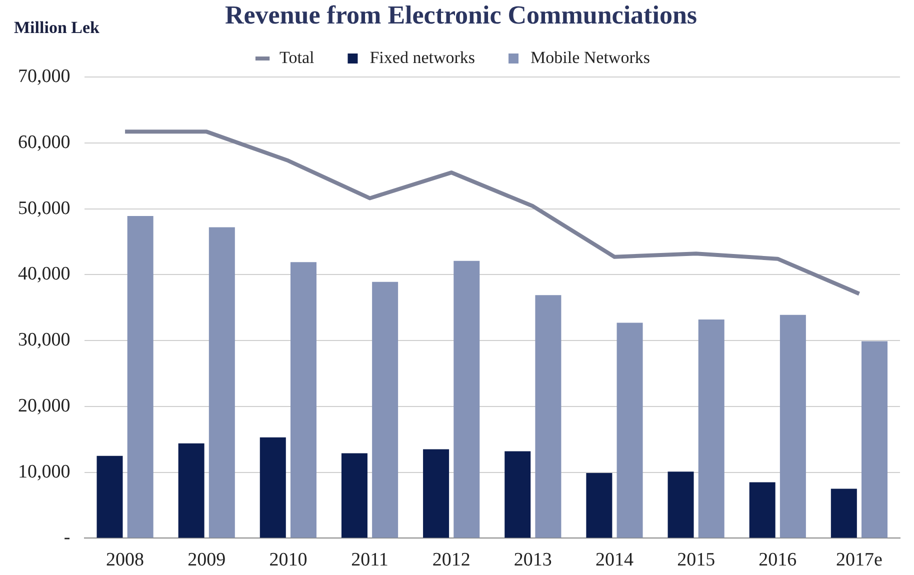 This screenshot has height=575, width=914. I want to click on legend-label: Total, so click(297, 57).